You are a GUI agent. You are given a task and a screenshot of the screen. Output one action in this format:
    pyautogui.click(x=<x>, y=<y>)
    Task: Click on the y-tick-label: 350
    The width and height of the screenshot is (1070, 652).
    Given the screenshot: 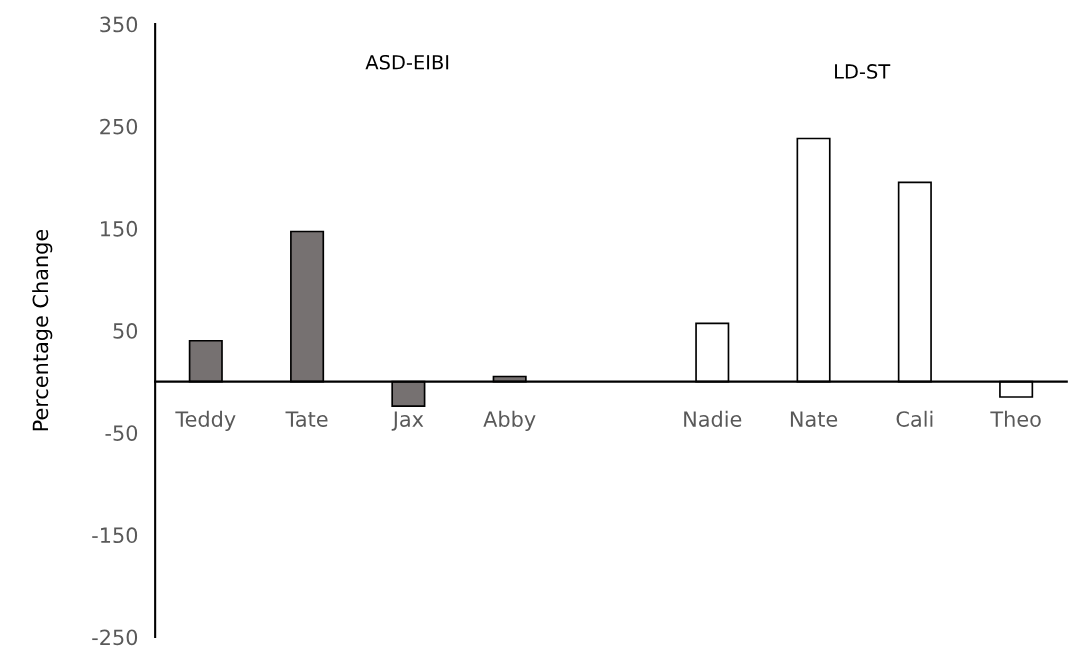 What is the action you would take?
    pyautogui.click(x=119, y=24)
    